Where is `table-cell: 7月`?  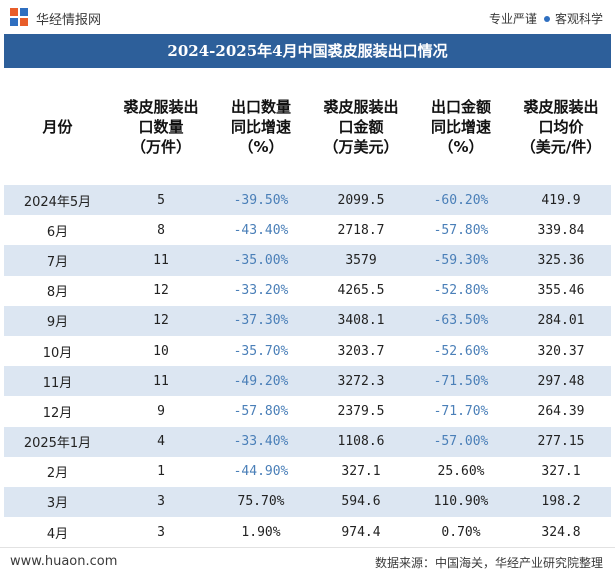
table-cell: 7月 is located at coordinates (57, 260).